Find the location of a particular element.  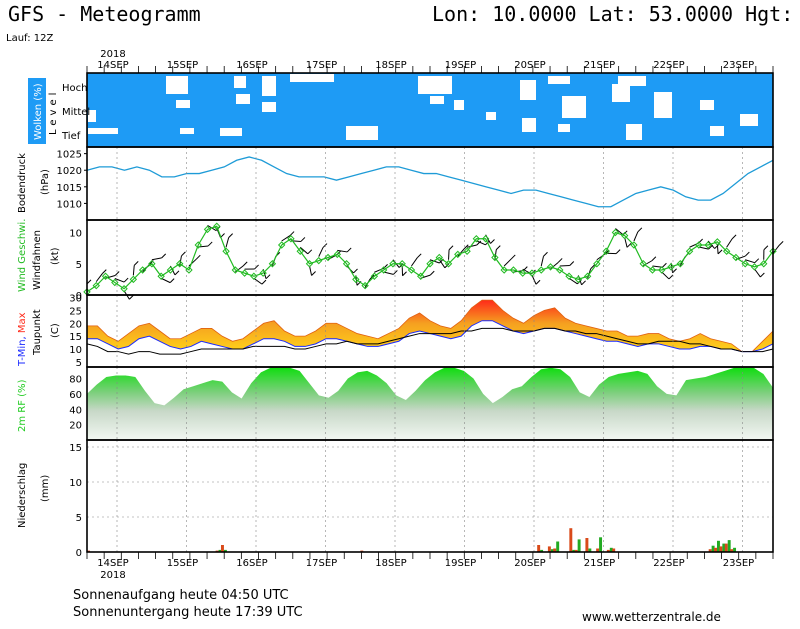

bottom-date-22SEP: 22SEP is located at coordinates (668, 563).